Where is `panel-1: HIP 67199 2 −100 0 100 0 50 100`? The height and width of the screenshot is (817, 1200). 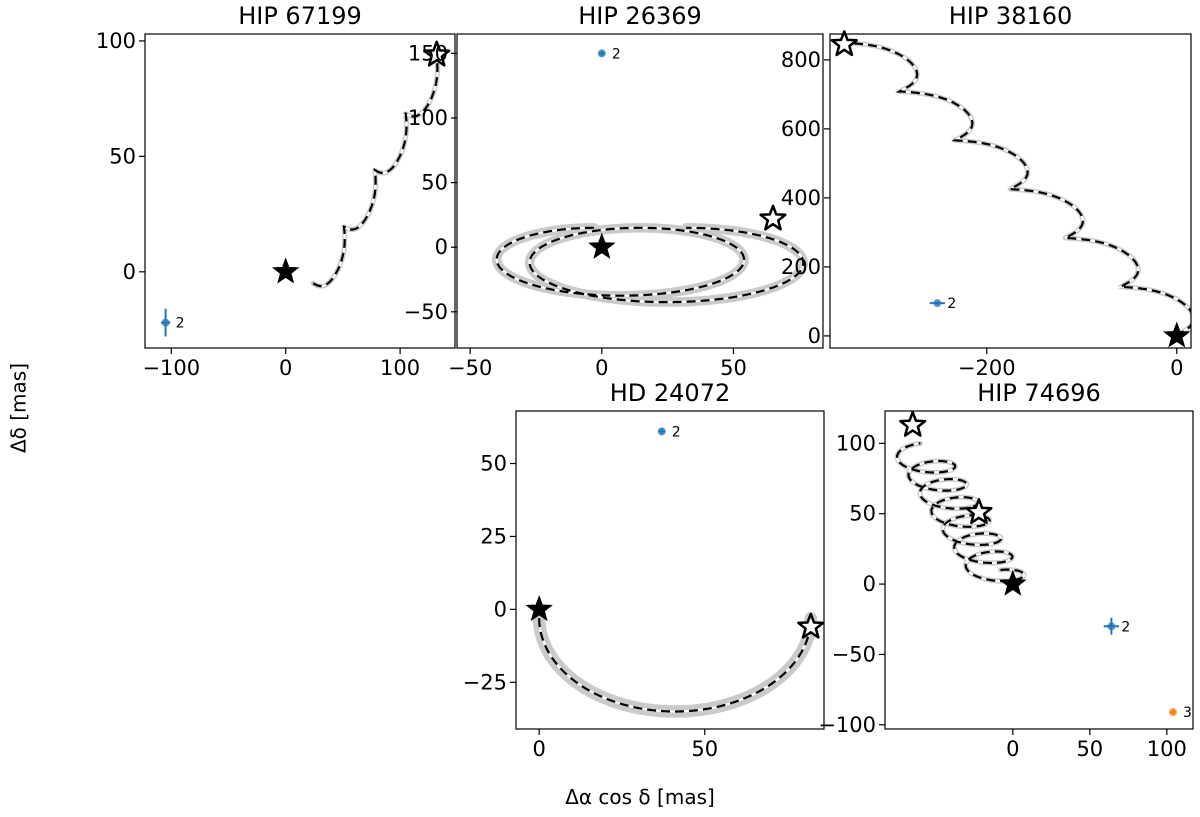 panel-1: HIP 67199 2 −100 0 100 0 50 100 is located at coordinates (276, 191).